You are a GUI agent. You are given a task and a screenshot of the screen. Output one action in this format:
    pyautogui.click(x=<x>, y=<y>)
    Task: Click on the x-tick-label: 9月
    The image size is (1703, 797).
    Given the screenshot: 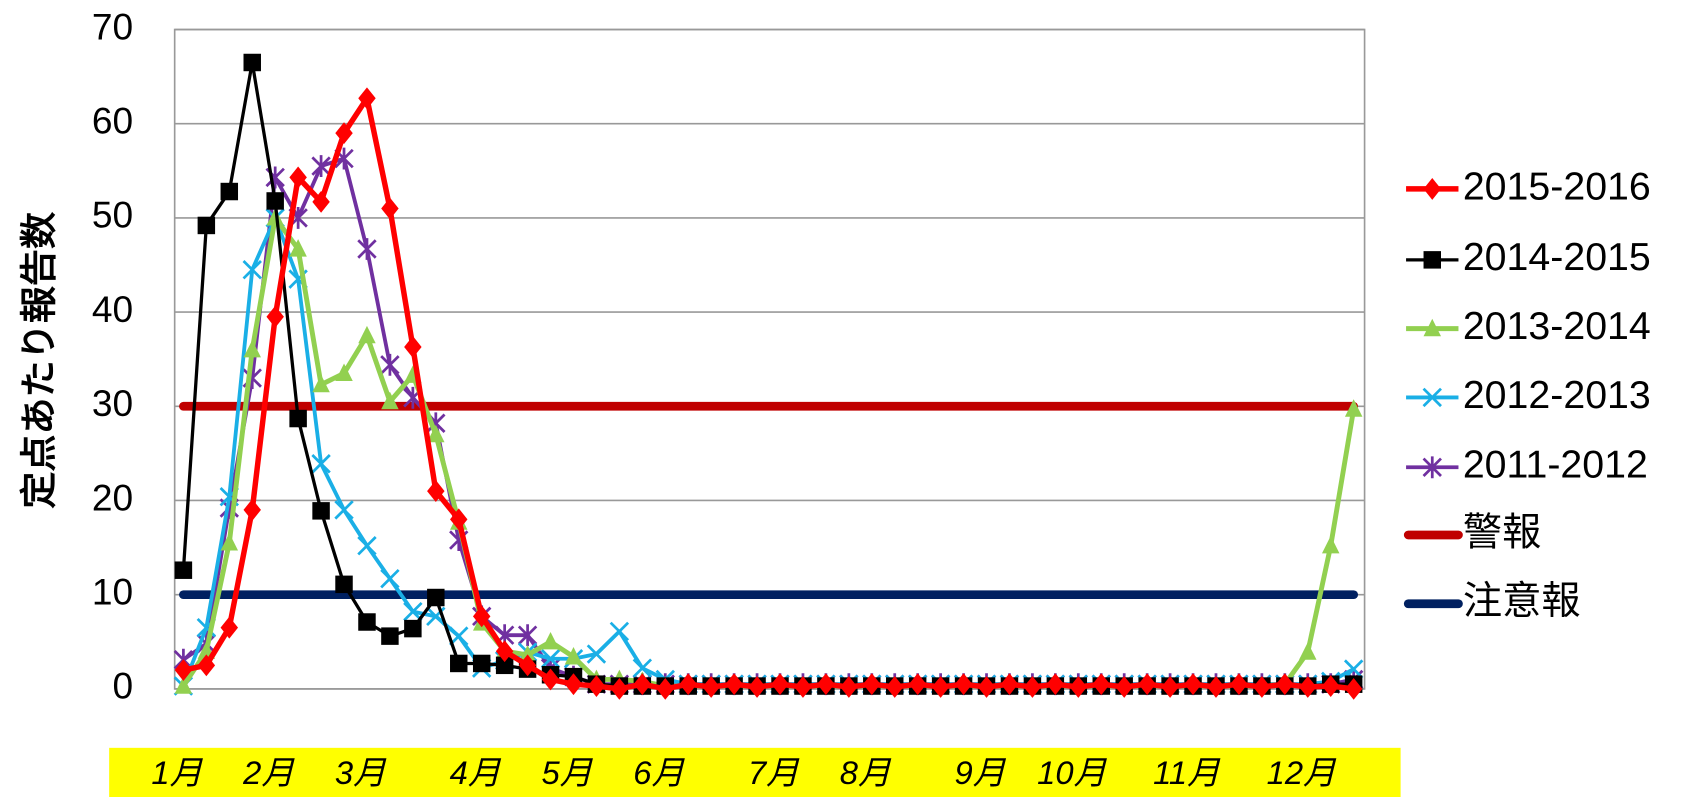 What is the action you would take?
    pyautogui.click(x=980, y=772)
    